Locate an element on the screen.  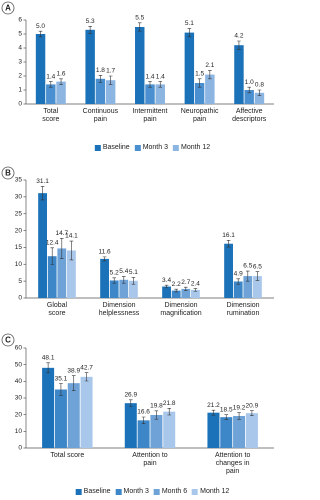
value-label: 42.7 is located at coordinates (86, 367).